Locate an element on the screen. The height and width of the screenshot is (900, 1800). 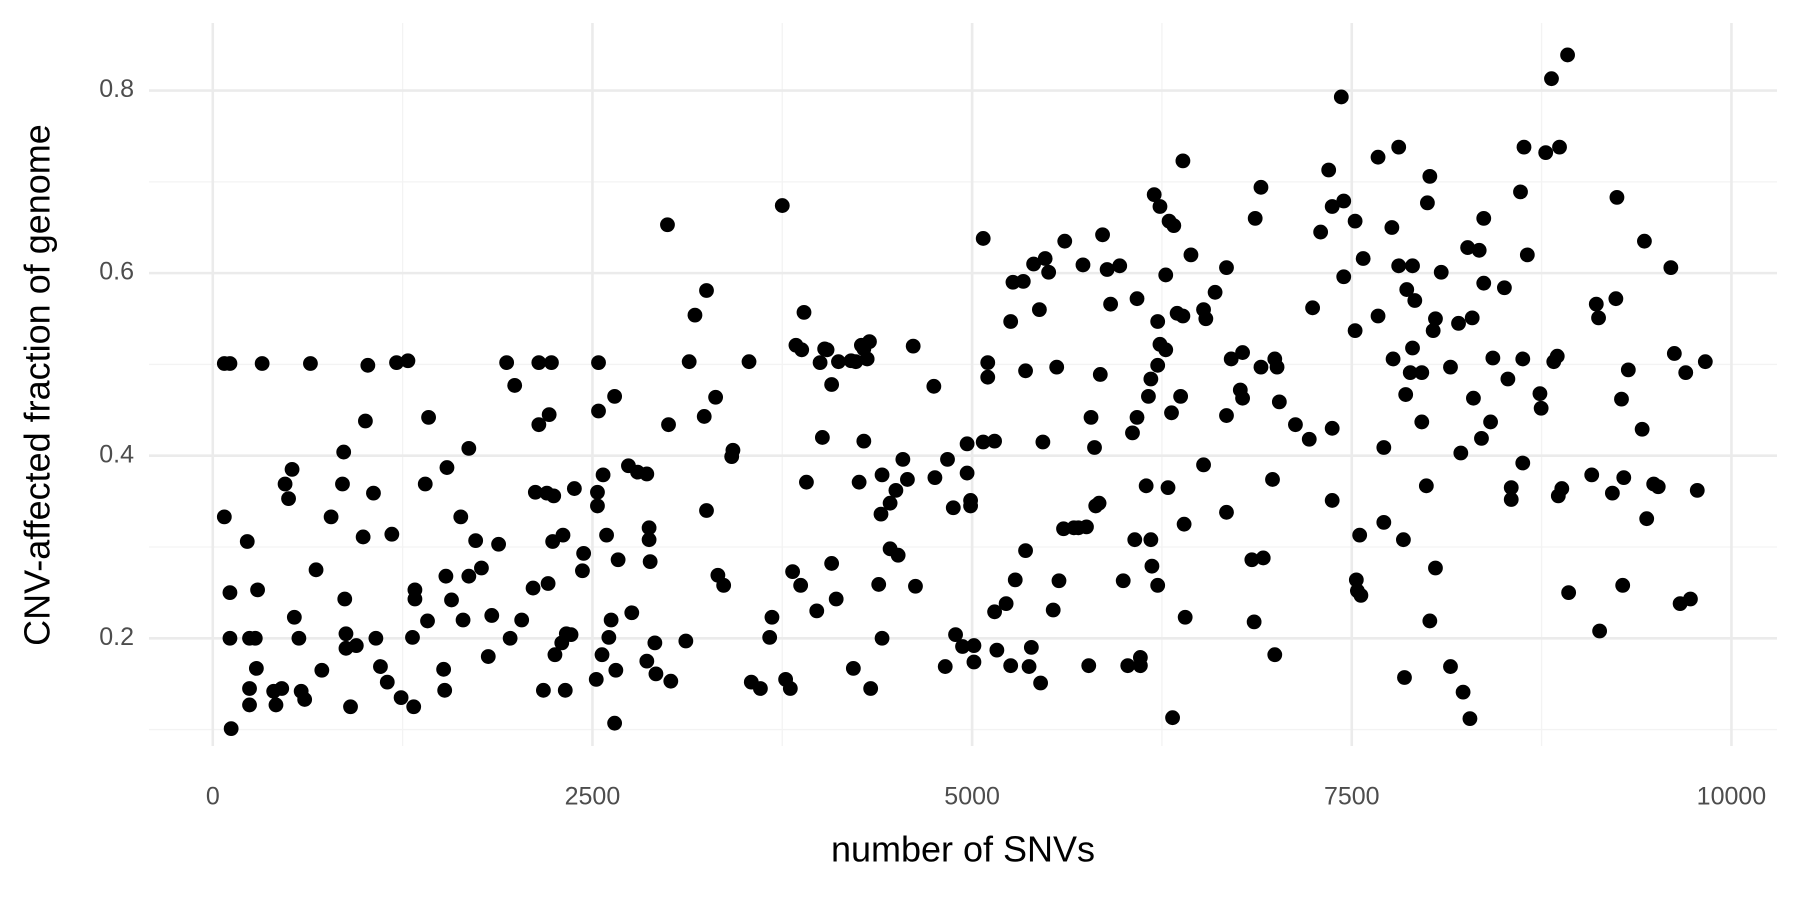
y-tick-label: 0.6 is located at coordinates (116, 272).